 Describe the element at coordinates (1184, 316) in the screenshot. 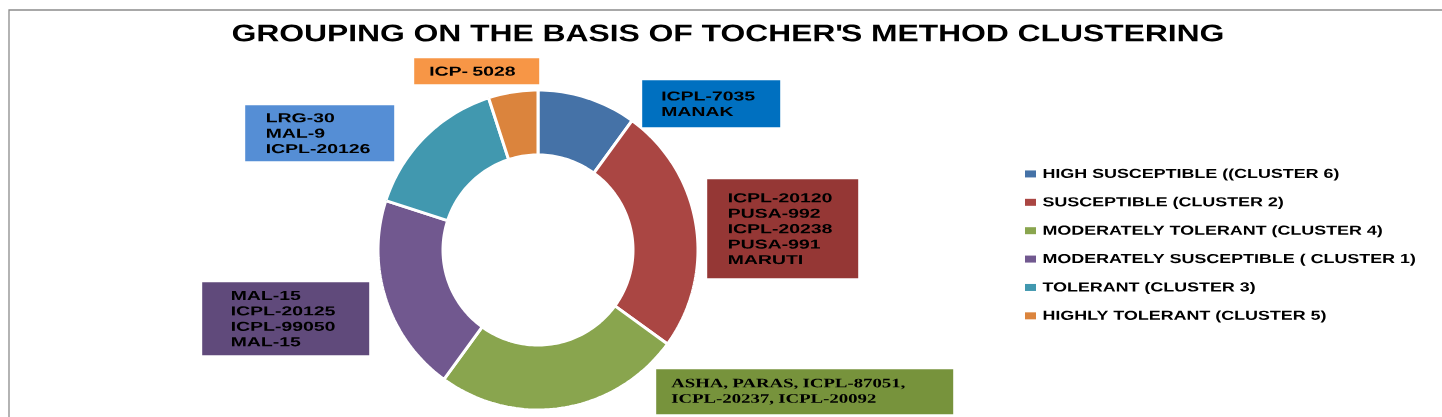

I see `legend-label: HIGHLY TOLERANT (CLUSTER 5)` at that location.